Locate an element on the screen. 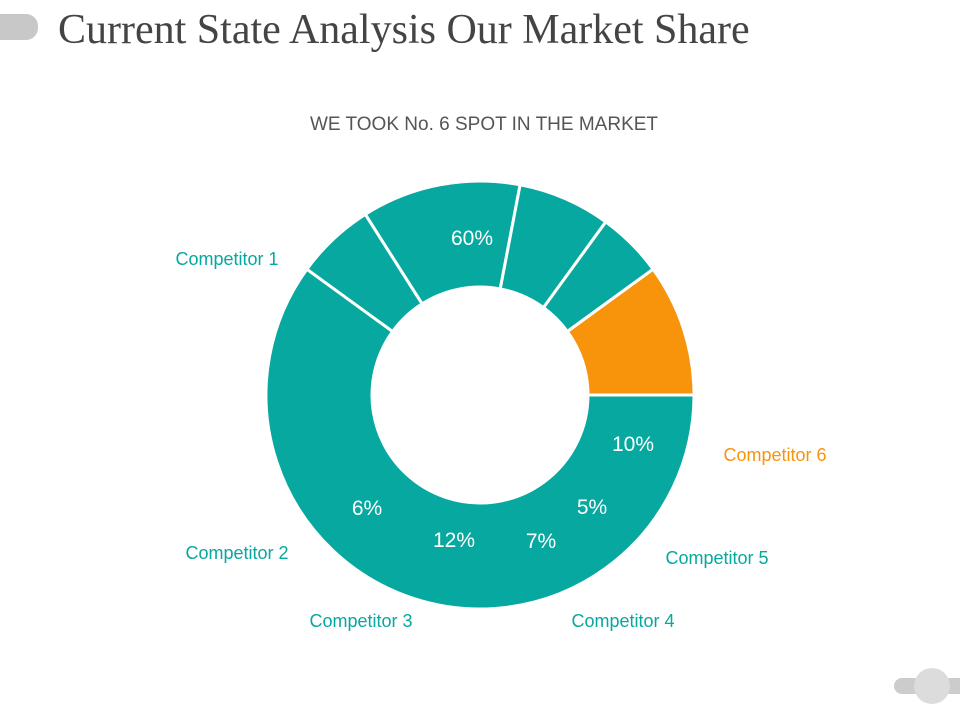 The width and height of the screenshot is (960, 720). slide-nav-handle is located at coordinates (932, 686).